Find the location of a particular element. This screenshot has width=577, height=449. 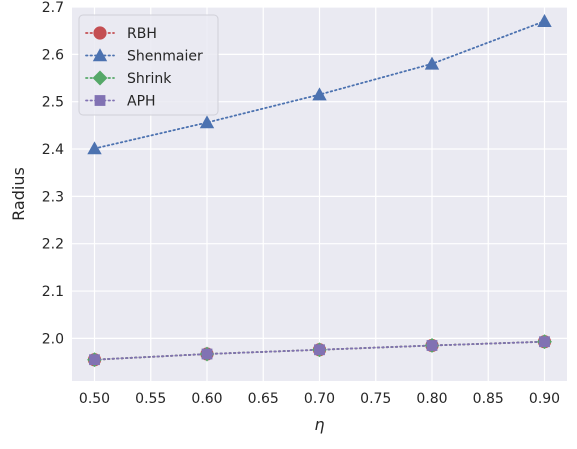

y-tick-label: 2.7 is located at coordinates (53, 8).